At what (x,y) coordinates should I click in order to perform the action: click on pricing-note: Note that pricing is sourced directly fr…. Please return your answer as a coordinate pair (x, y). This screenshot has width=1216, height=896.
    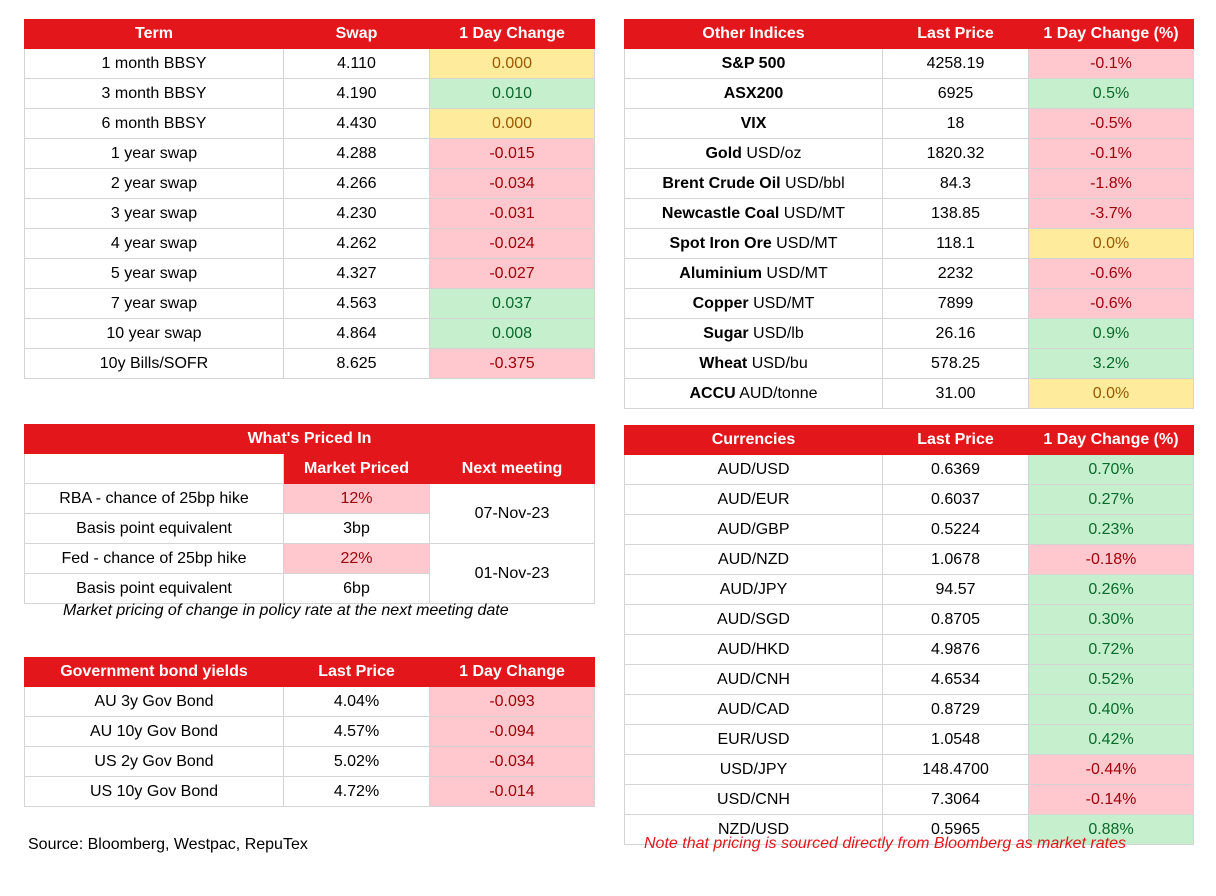
    Looking at the image, I should click on (885, 843).